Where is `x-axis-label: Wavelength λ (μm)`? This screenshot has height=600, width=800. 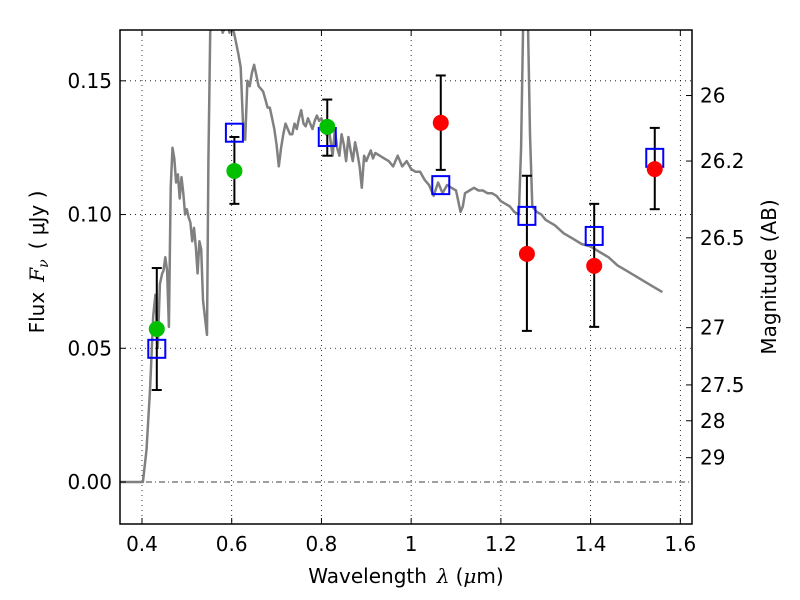
x-axis-label: Wavelength λ (μm) is located at coordinates (405, 576).